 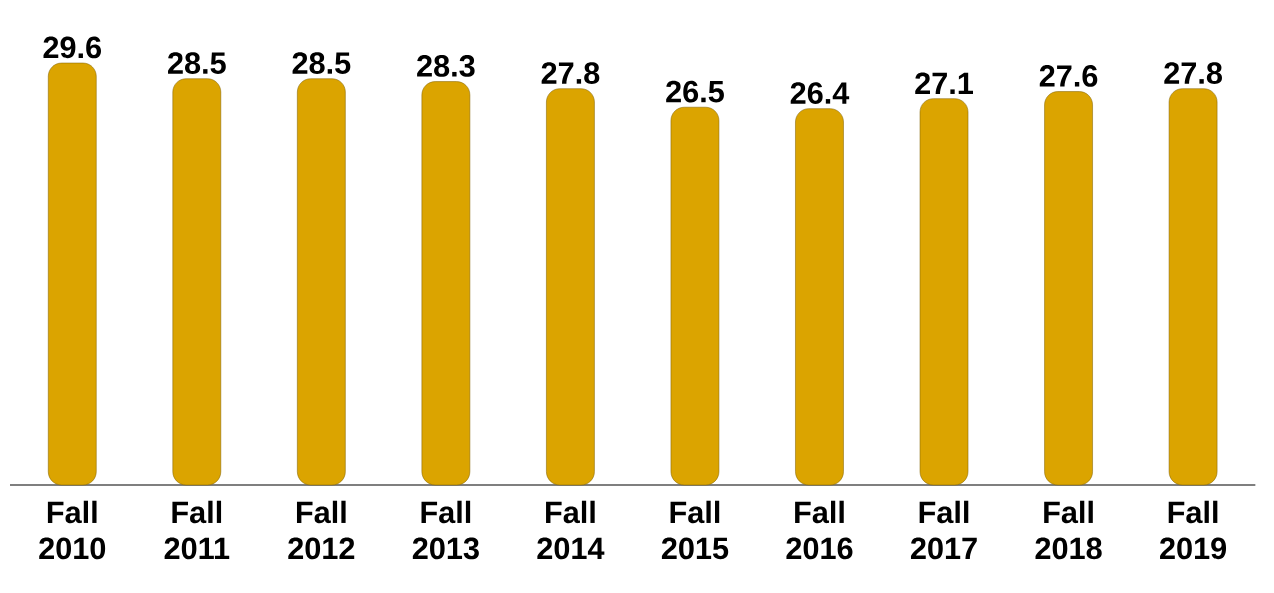 What do you see at coordinates (820, 93) in the screenshot?
I see `data-label: 26.4` at bounding box center [820, 93].